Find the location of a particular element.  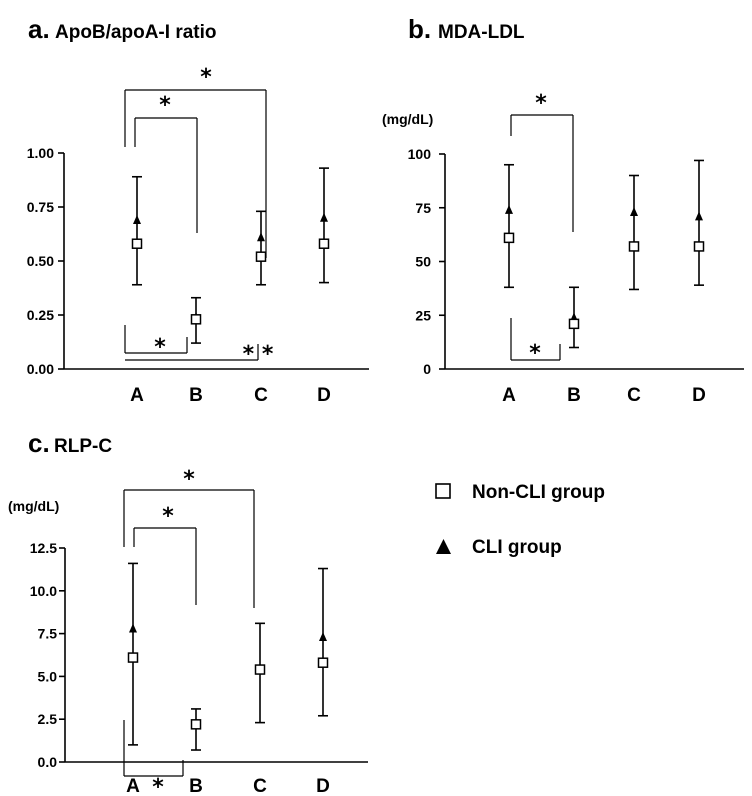

y-tick-label: 0.00 is located at coordinates (40, 369).